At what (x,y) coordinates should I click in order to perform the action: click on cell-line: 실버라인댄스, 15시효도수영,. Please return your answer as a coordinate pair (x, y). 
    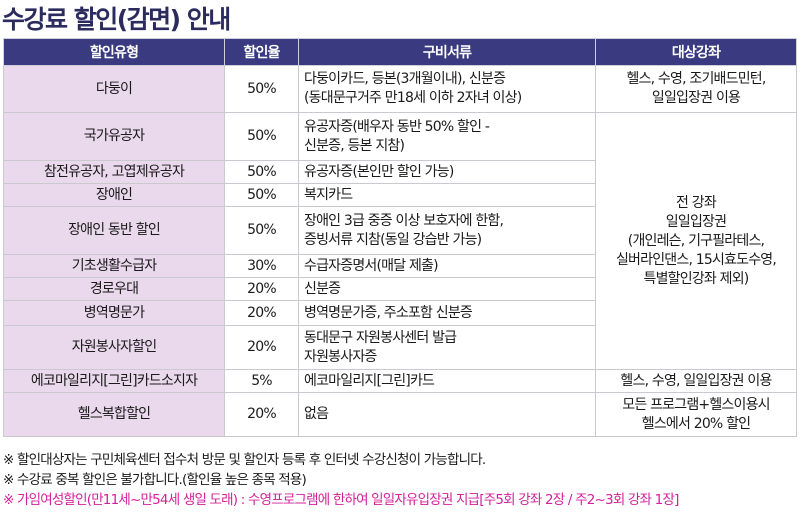
    Looking at the image, I should click on (696, 259).